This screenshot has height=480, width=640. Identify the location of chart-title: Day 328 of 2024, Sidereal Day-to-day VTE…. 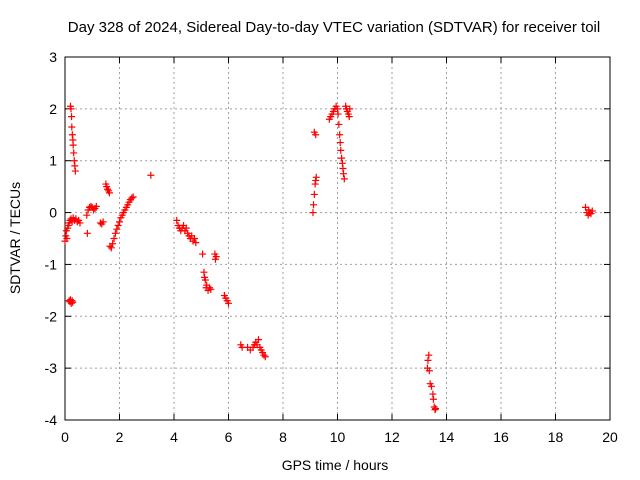
(334, 27).